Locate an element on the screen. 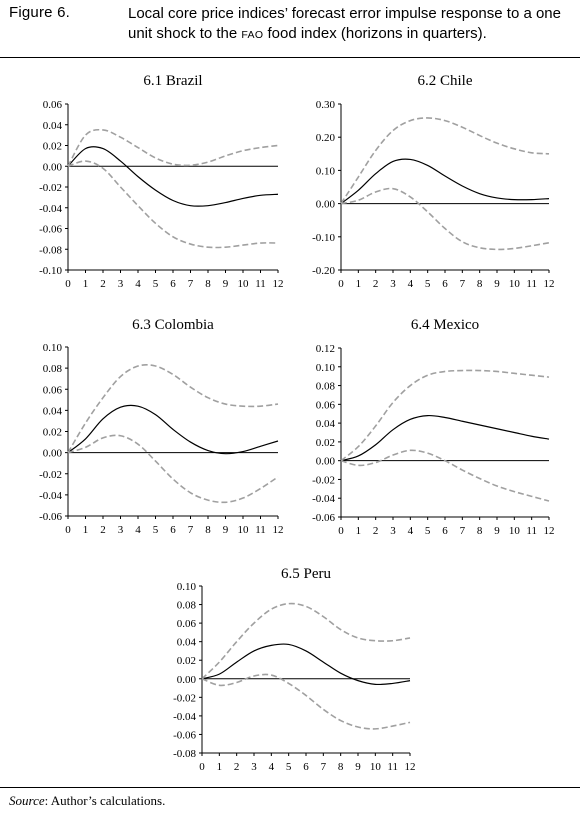 Image resolution: width=580 pixels, height=813 pixels. y-tick-label: 0.30 is located at coordinates (326, 105).